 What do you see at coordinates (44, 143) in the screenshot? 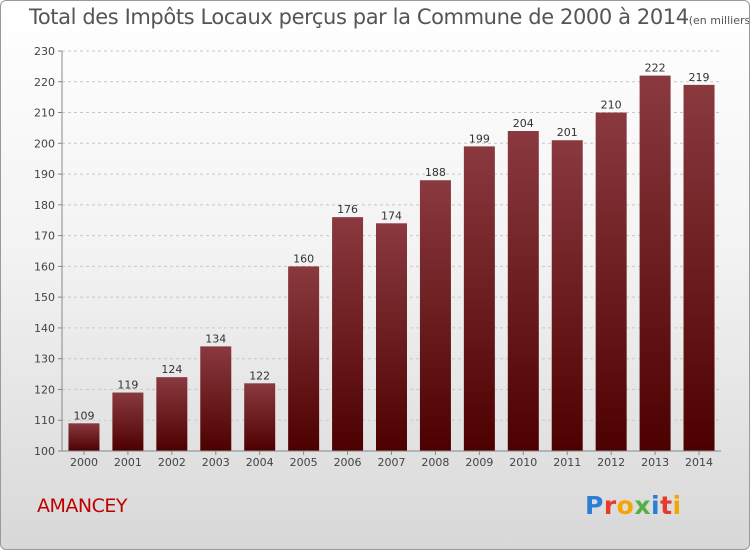
I see `y-tick-label: 200` at bounding box center [44, 143].